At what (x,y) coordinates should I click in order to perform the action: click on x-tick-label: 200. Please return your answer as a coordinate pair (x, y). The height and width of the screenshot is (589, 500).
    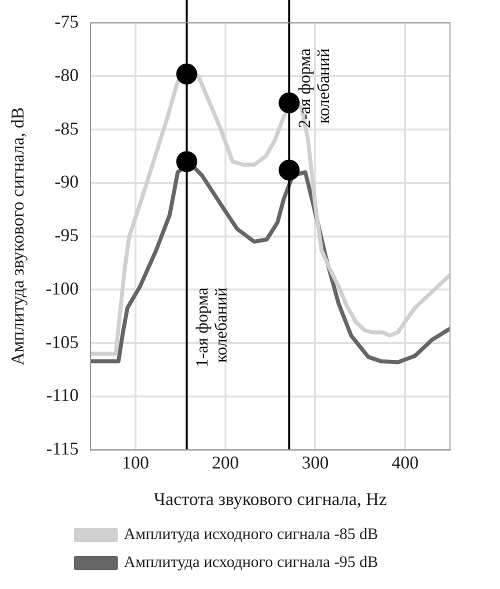
    Looking at the image, I should click on (225, 462).